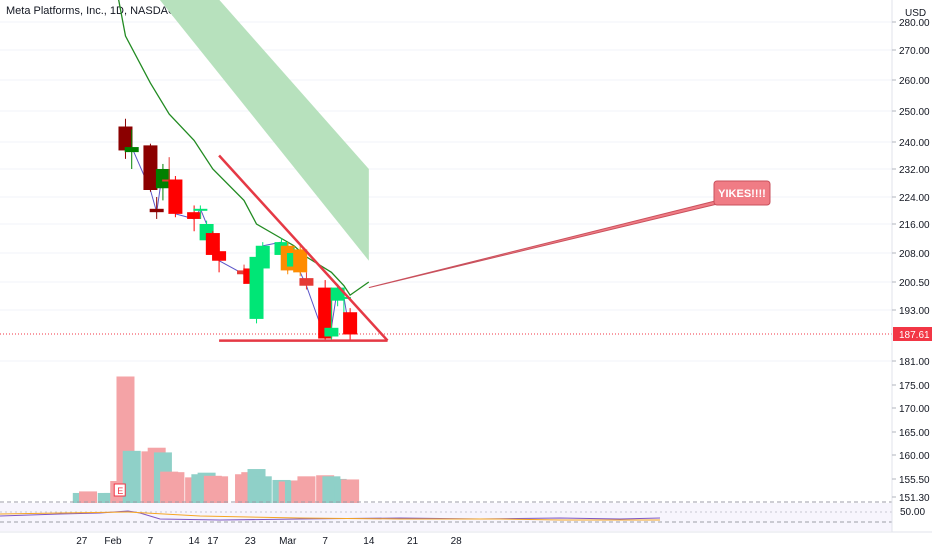  I want to click on callout-text: YIKES!!!!, so click(742, 194).